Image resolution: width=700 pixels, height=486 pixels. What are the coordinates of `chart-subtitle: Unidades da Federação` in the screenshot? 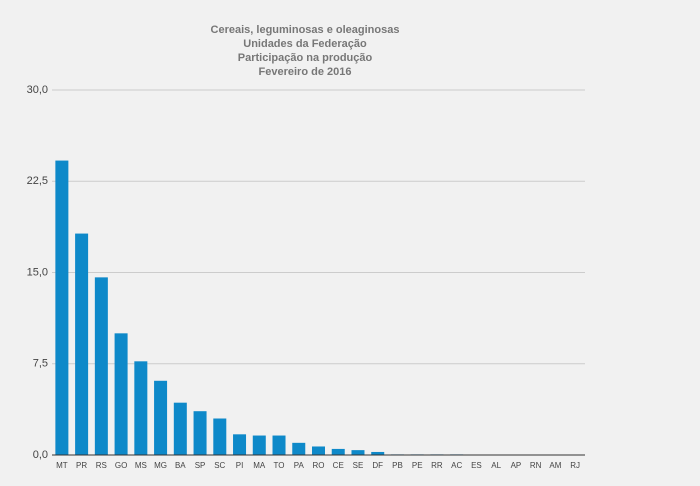 It's located at (305, 44).